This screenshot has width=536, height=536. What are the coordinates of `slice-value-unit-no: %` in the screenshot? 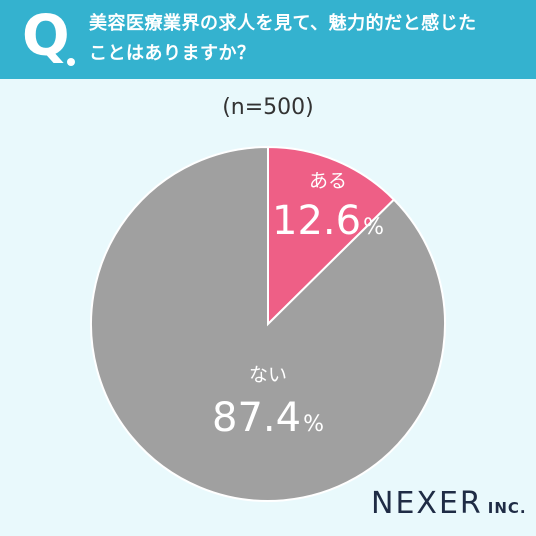 It's located at (313, 424).